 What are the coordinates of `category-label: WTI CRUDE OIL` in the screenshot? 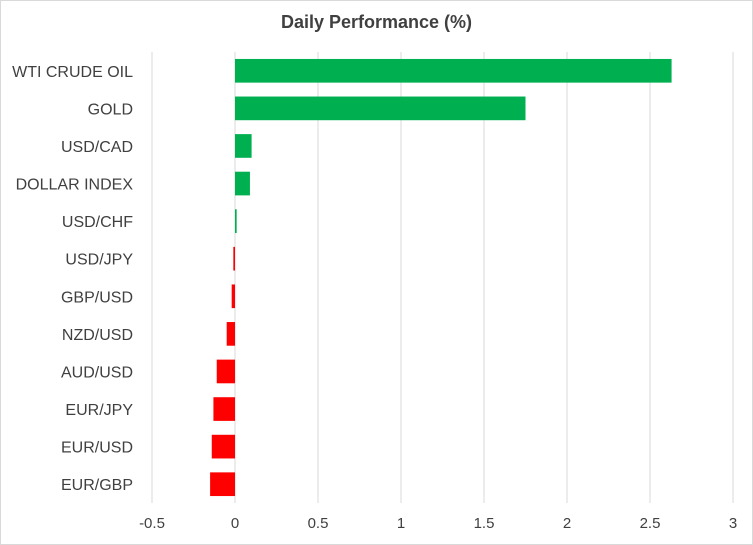 It's located at (72, 72).